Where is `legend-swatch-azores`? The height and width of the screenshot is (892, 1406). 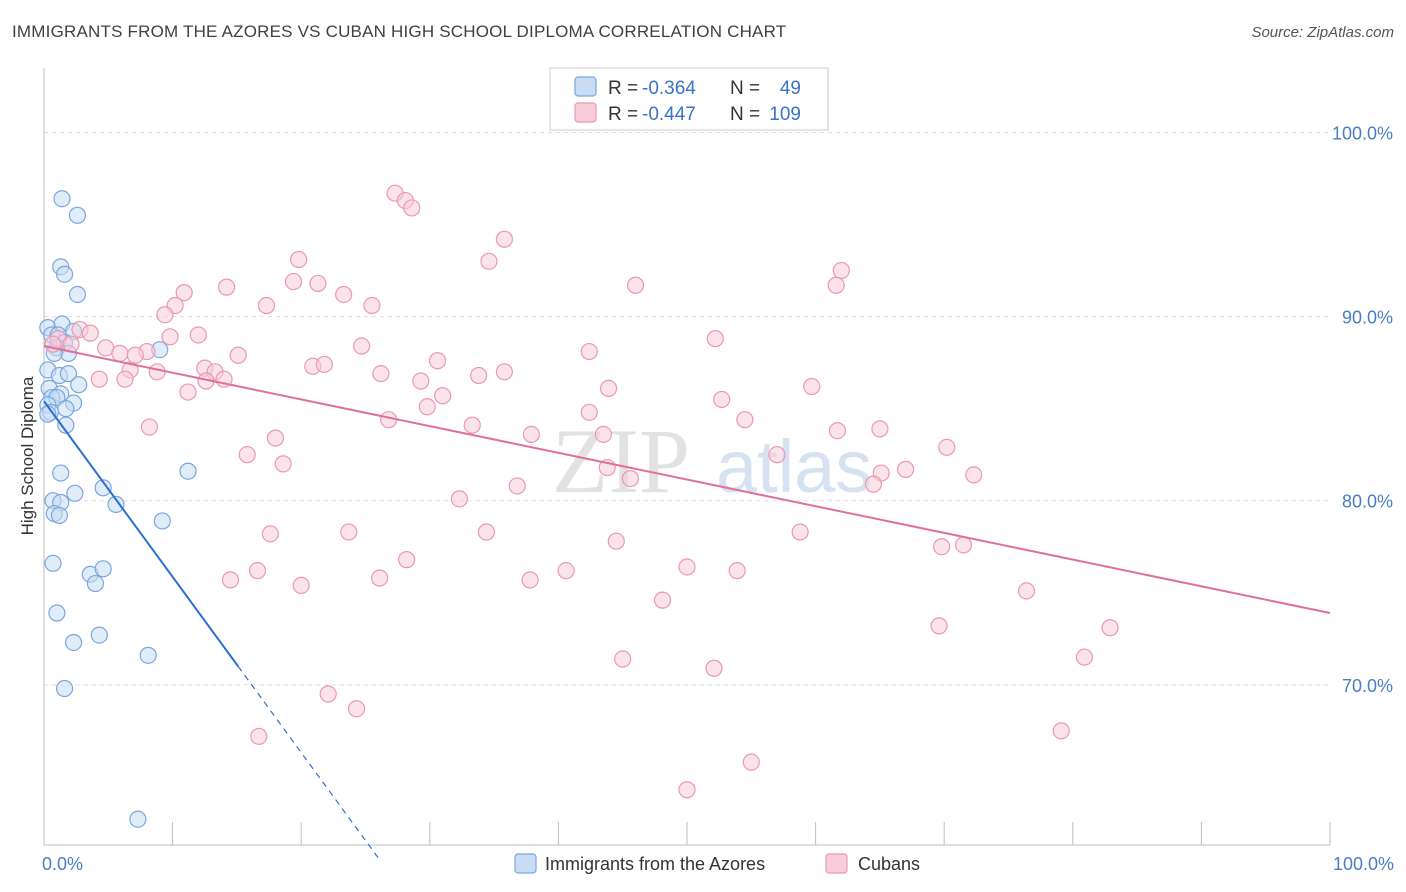
legend-swatch-azores is located at coordinates (585, 86).